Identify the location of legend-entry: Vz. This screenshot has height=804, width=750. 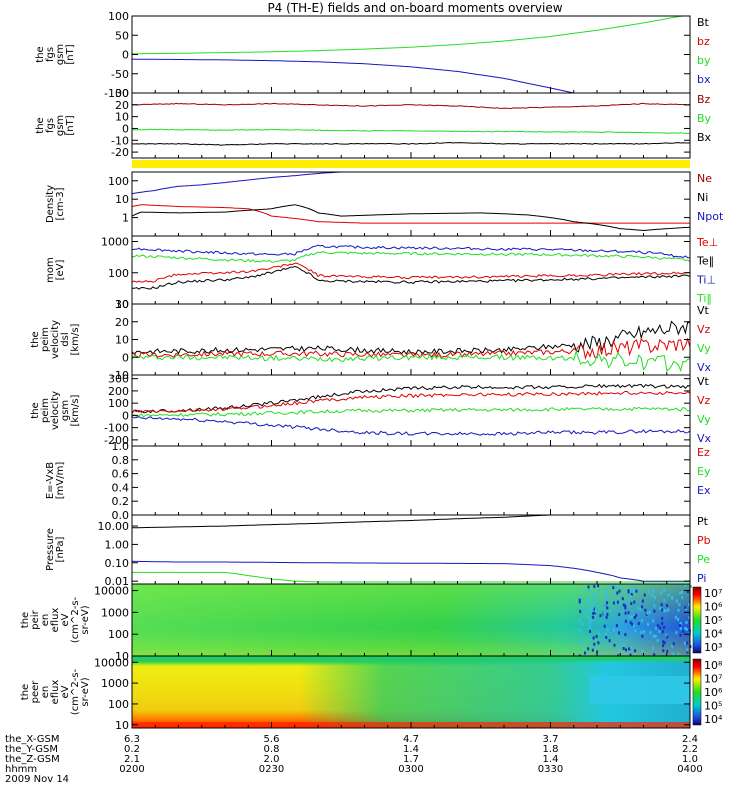
(704, 400).